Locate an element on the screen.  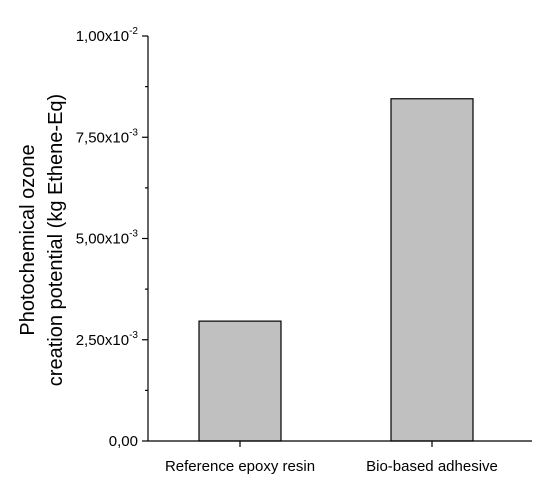
x-tick-label: Bio-based adhesive is located at coordinates (432, 466).